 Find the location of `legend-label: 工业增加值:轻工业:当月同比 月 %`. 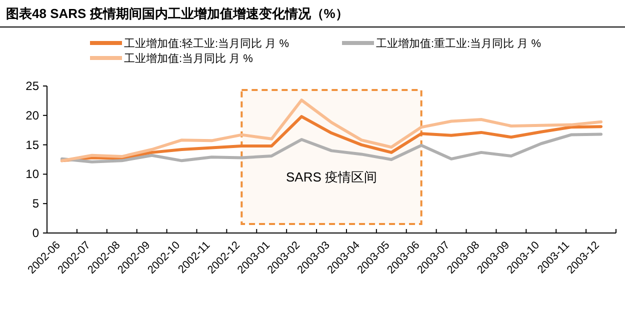

legend-label: 工业增加值:轻工业:当月同比 月 % is located at coordinates (207, 43).